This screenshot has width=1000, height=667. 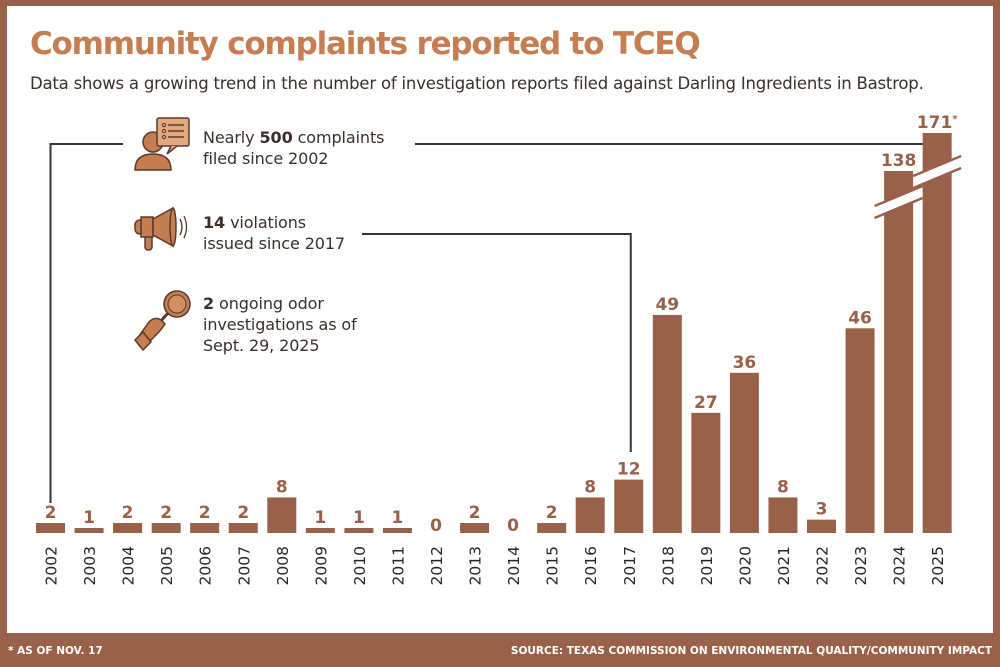 I want to click on bar-2024, so click(x=899, y=352).